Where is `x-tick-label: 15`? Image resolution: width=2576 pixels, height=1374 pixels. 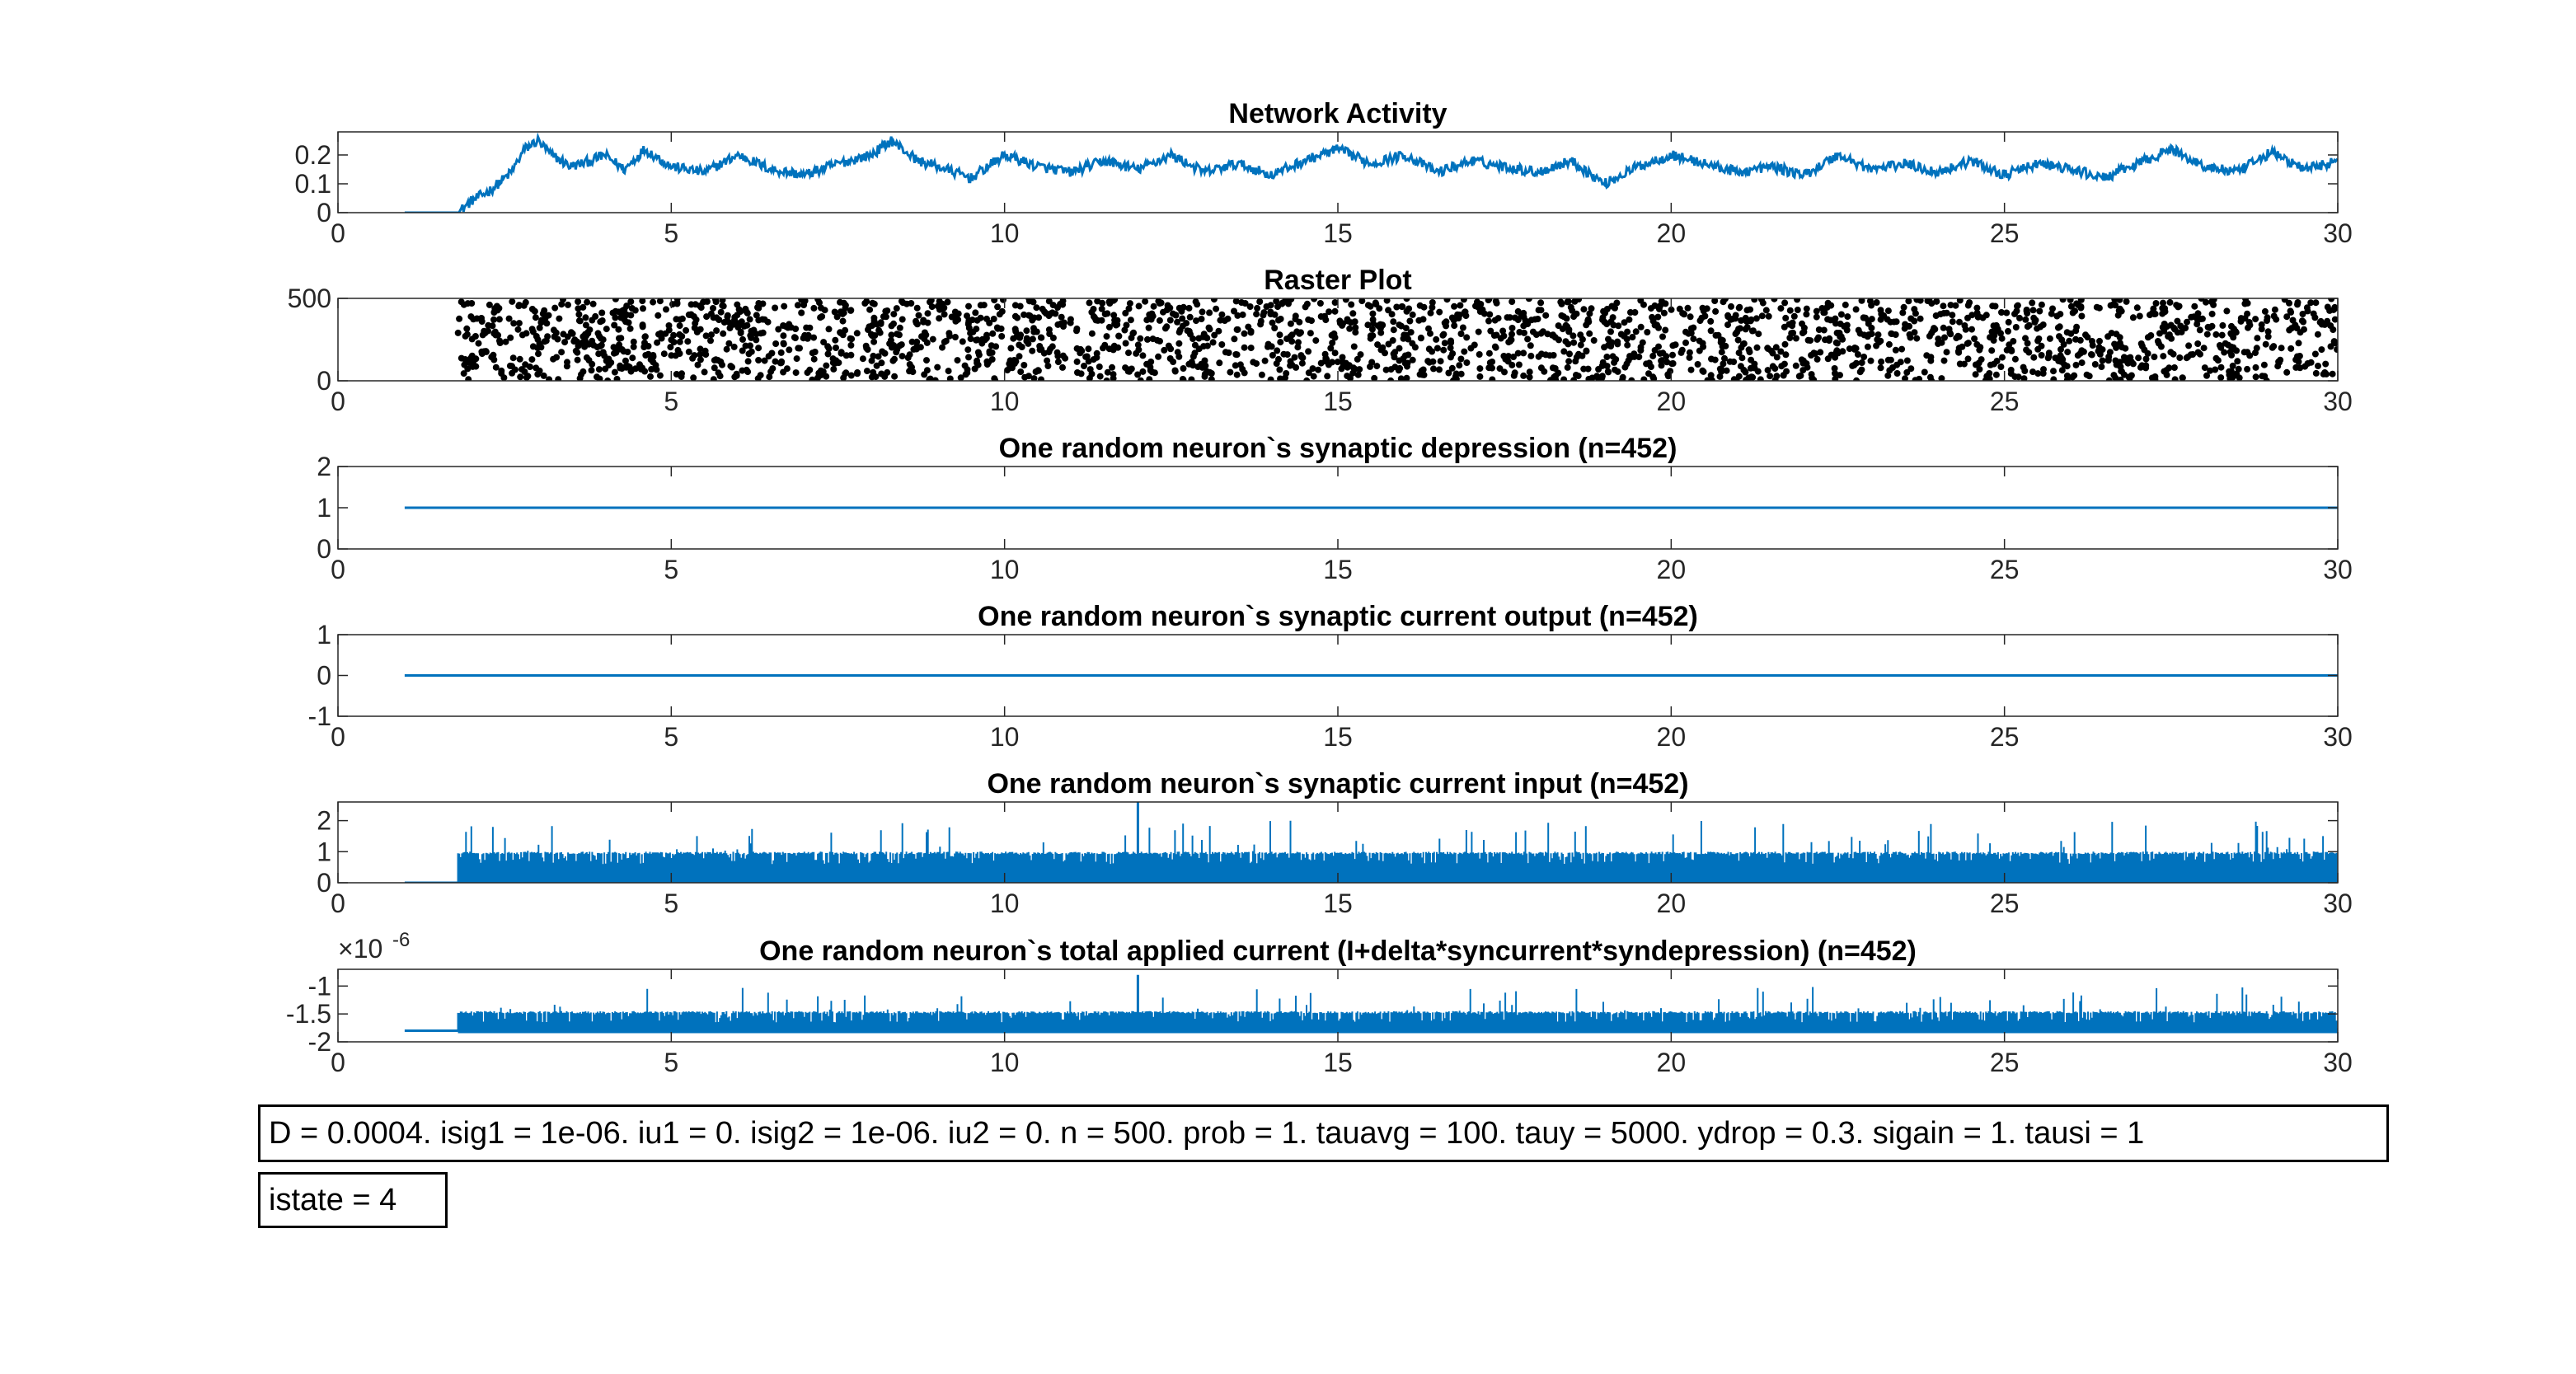
x-tick-label: 15 is located at coordinates (1338, 401).